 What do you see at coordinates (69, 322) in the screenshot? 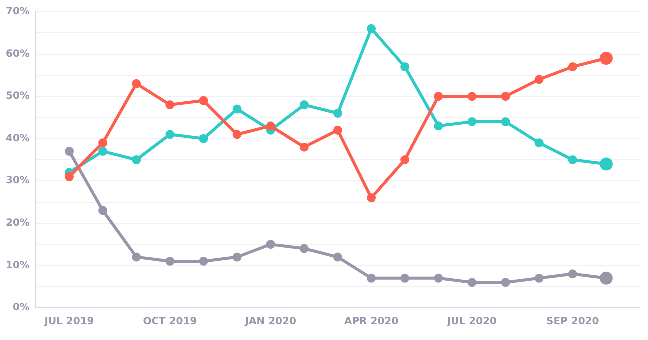
I see `x-tick-label: JUL 2019` at bounding box center [69, 322].